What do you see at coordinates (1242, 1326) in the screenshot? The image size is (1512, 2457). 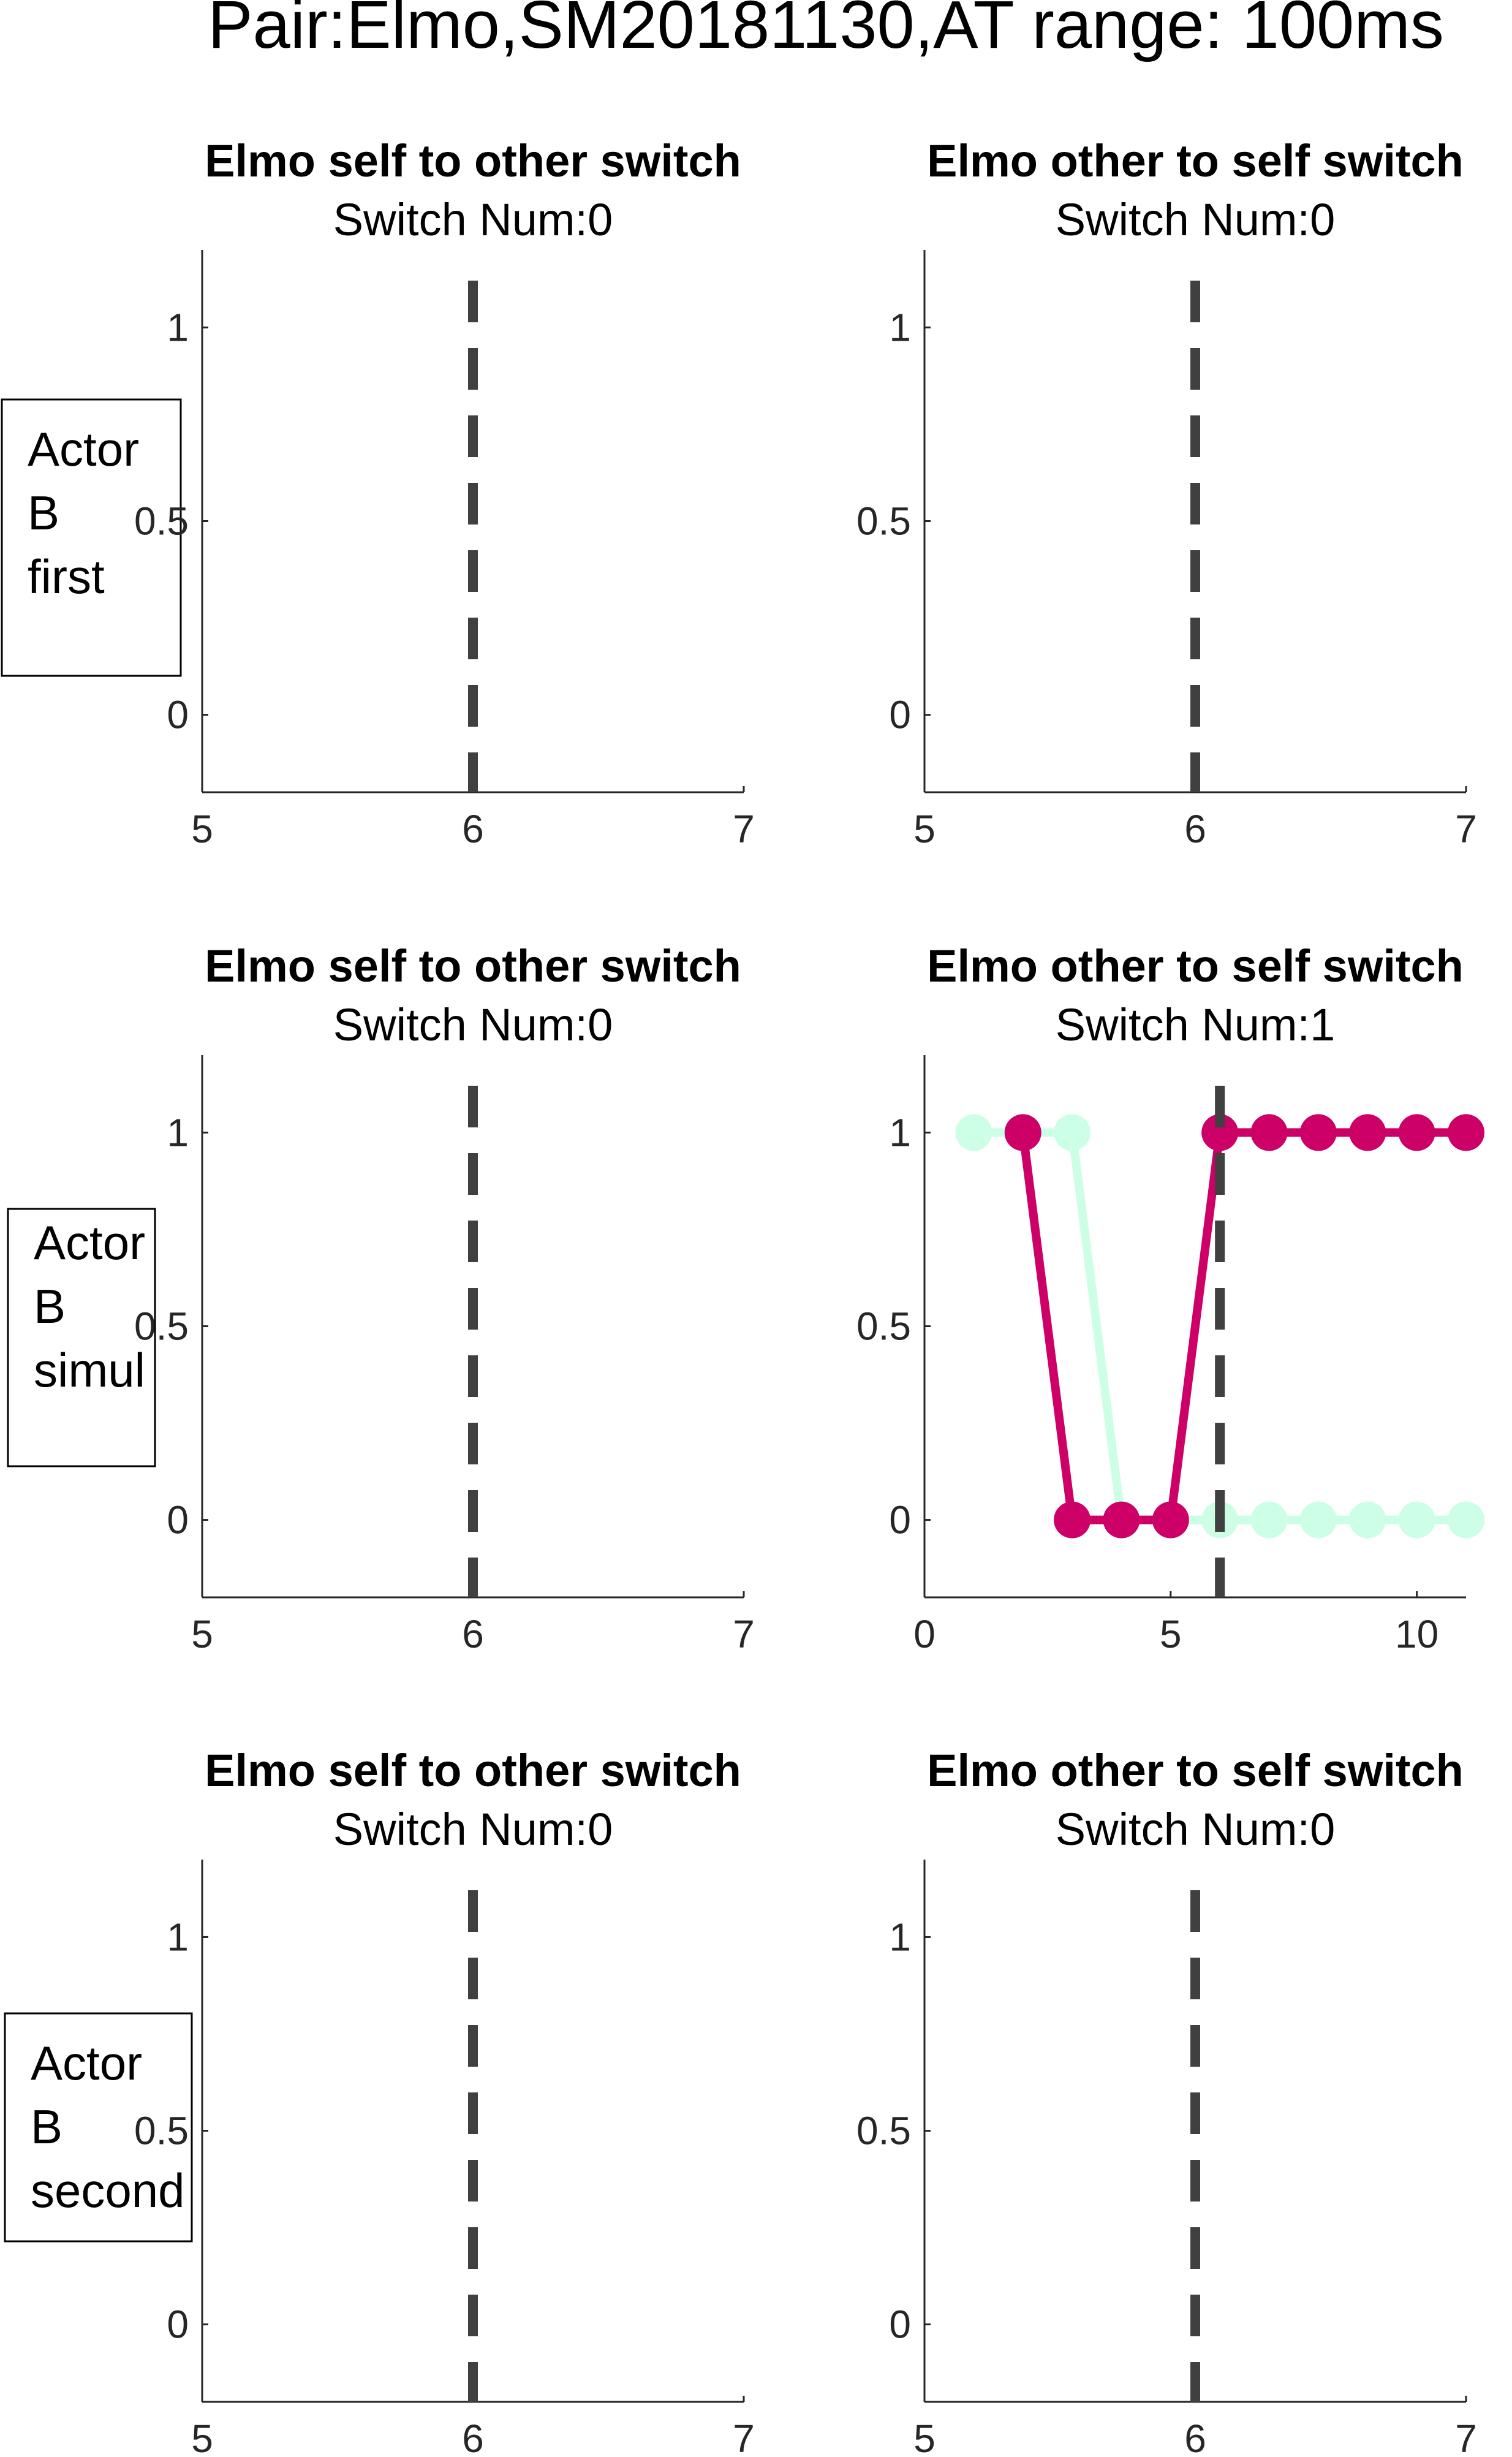 I see `series-line` at bounding box center [1242, 1326].